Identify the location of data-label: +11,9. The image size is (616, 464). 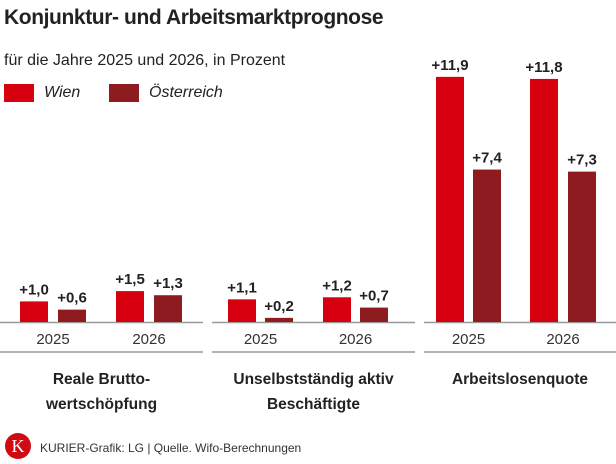
(449, 65).